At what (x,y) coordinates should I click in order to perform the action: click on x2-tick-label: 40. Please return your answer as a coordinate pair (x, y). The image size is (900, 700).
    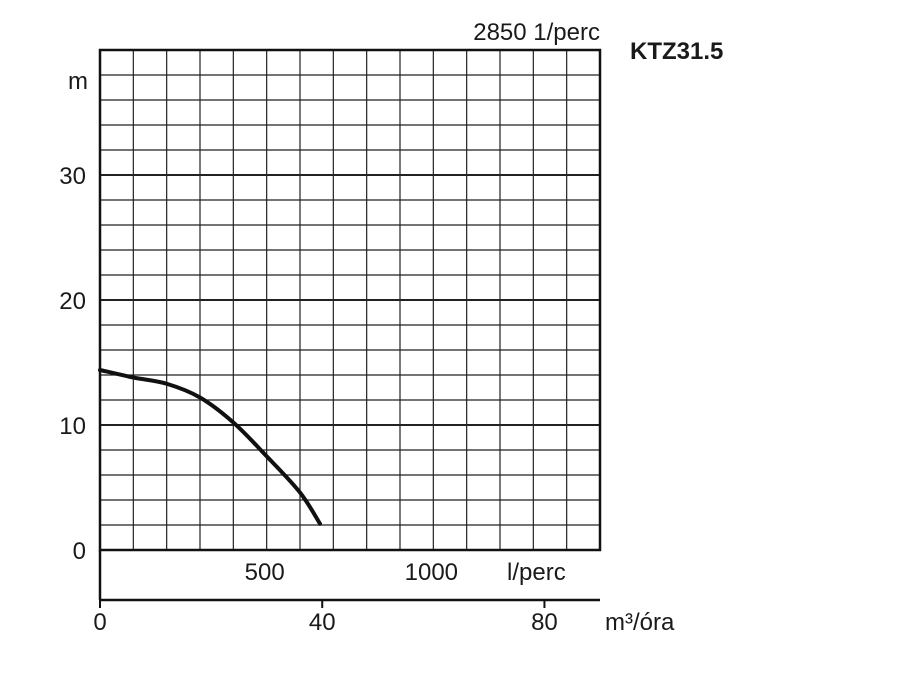
    Looking at the image, I should click on (322, 622).